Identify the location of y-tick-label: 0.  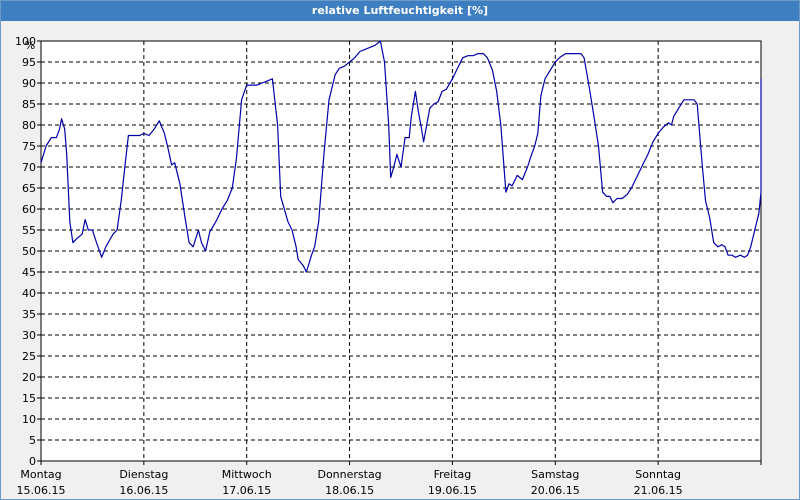
(32, 461).